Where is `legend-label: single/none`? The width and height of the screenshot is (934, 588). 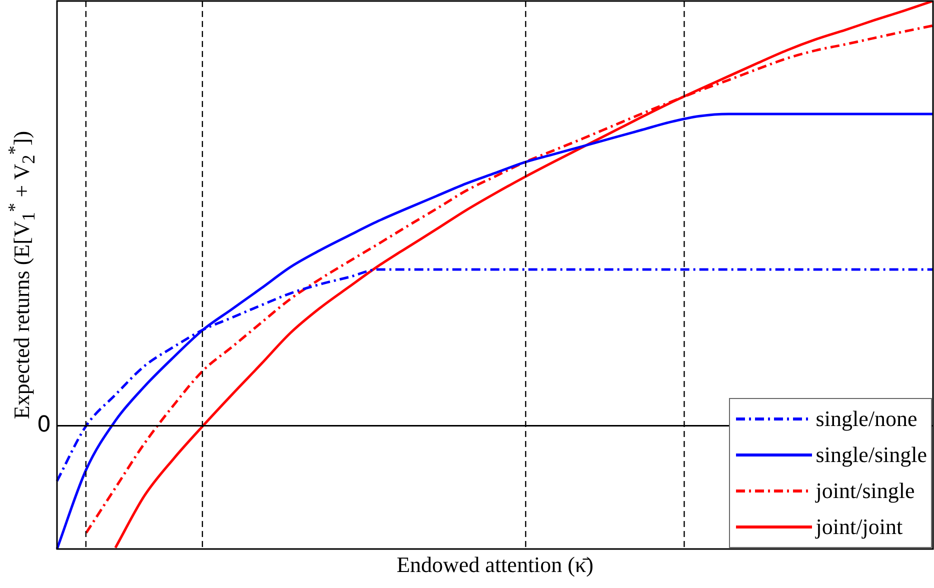
legend-label: single/none is located at coordinates (867, 419).